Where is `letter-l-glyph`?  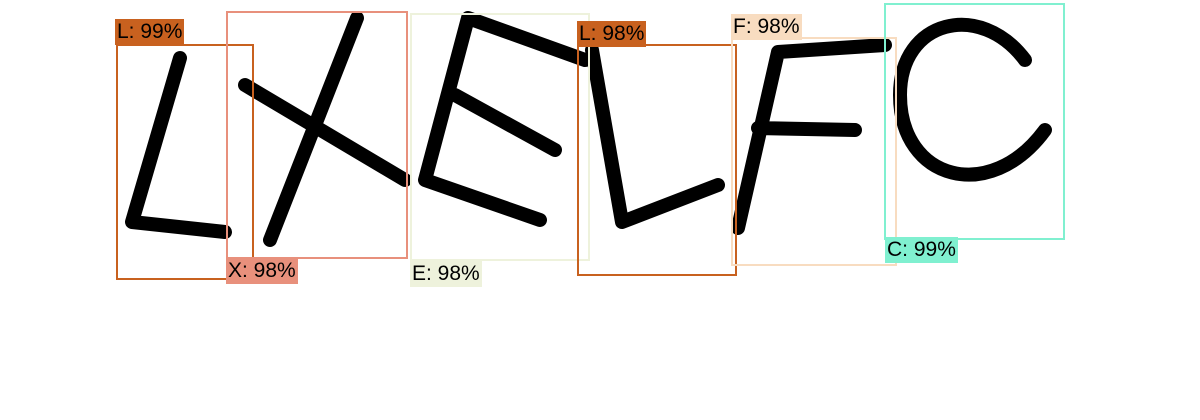 letter-l-glyph is located at coordinates (178, 145).